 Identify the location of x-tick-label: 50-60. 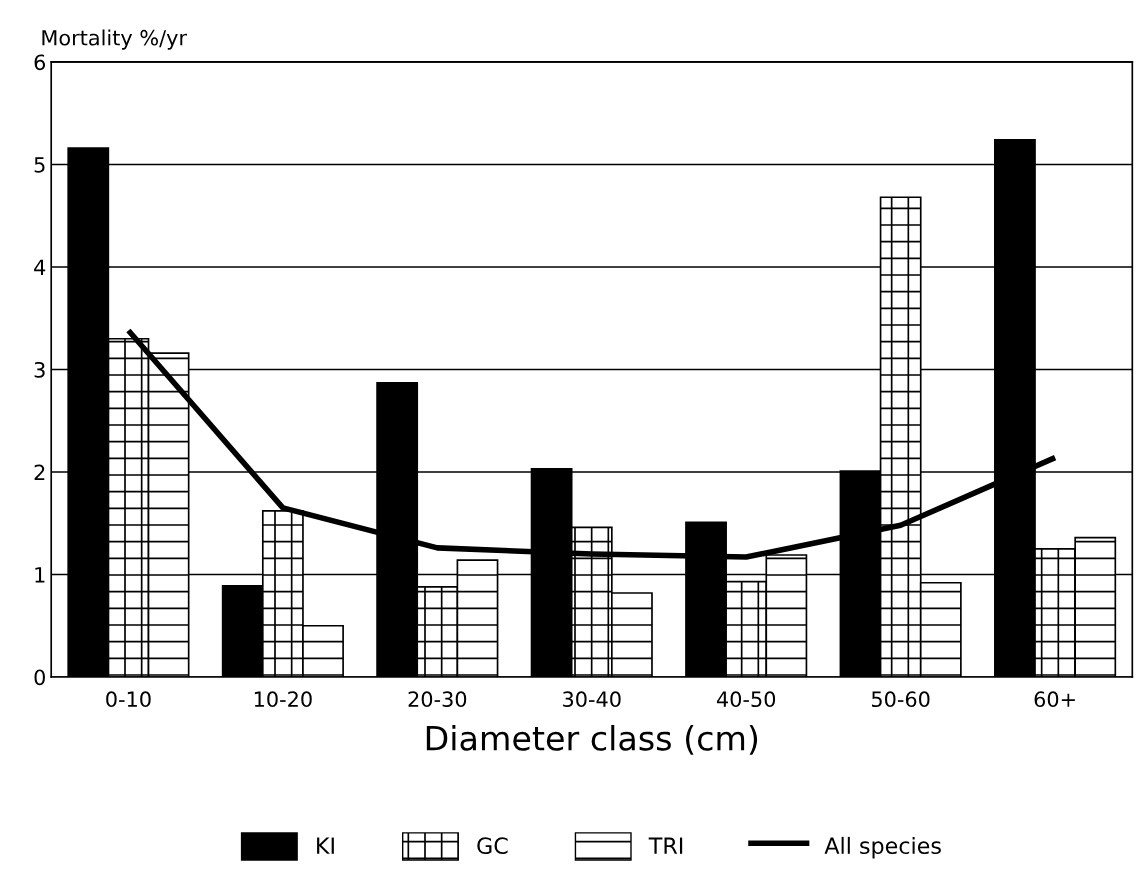
(900, 699).